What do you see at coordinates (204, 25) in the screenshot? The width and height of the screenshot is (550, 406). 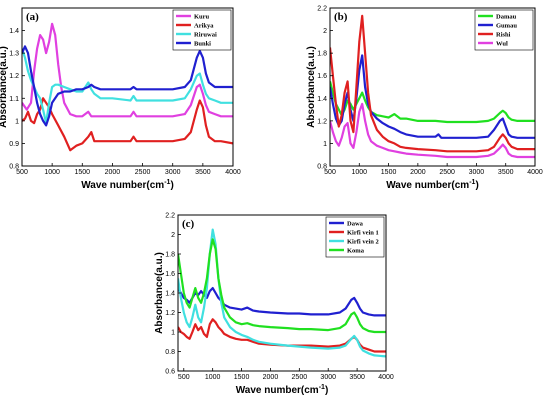 I see `legend-label: Arikya` at bounding box center [204, 25].